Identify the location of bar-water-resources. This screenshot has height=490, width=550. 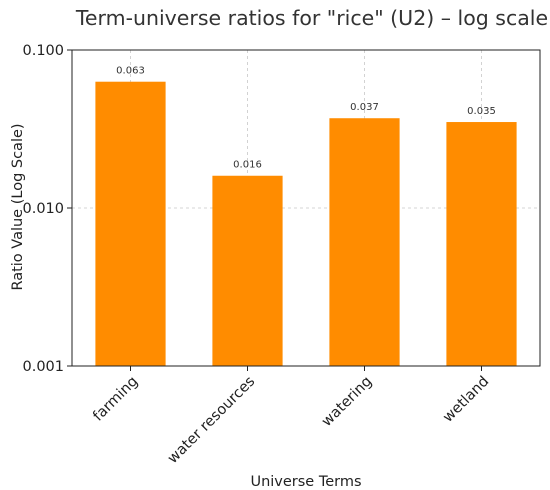
(247, 270).